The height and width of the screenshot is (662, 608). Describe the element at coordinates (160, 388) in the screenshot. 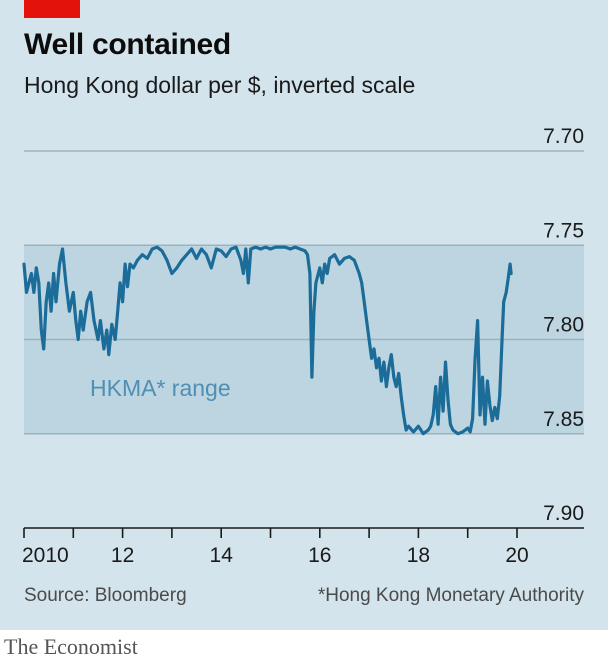

I see `hkma-range-label: HKMA* range` at that location.